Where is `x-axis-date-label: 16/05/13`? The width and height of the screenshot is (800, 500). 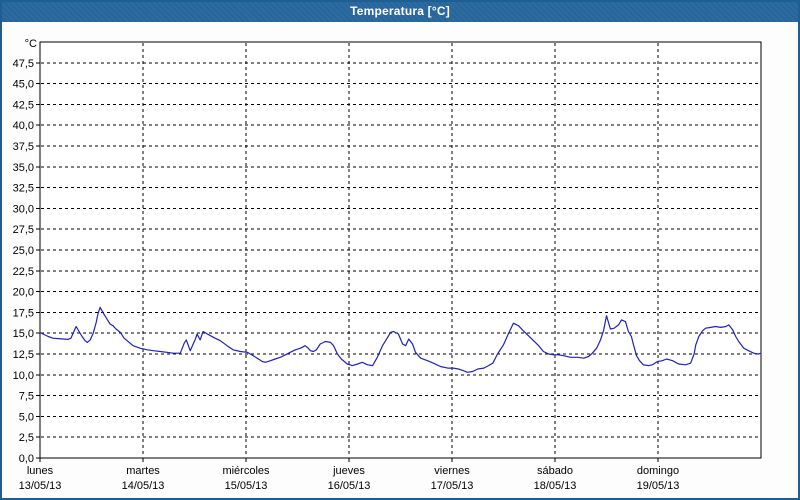
x-axis-date-label: 16/05/13 is located at coordinates (349, 486).